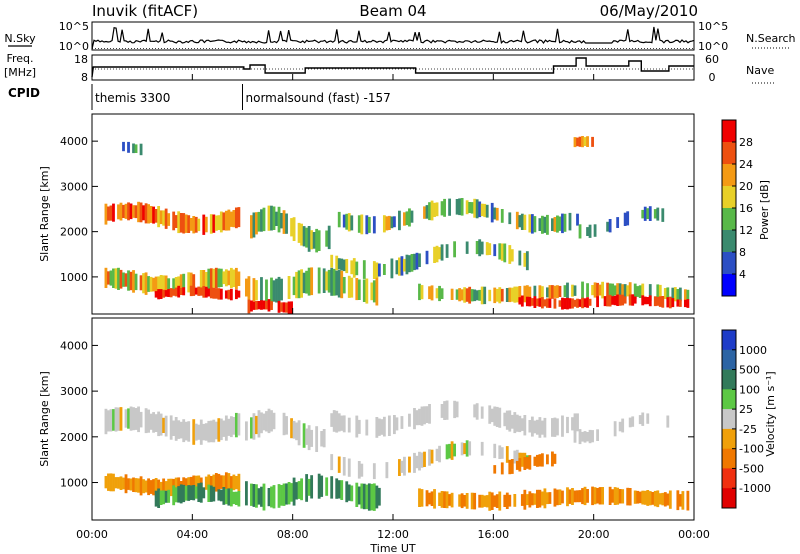  What do you see at coordinates (74, 277) in the screenshot?
I see `y-tick-label: 1000` at bounding box center [74, 277].